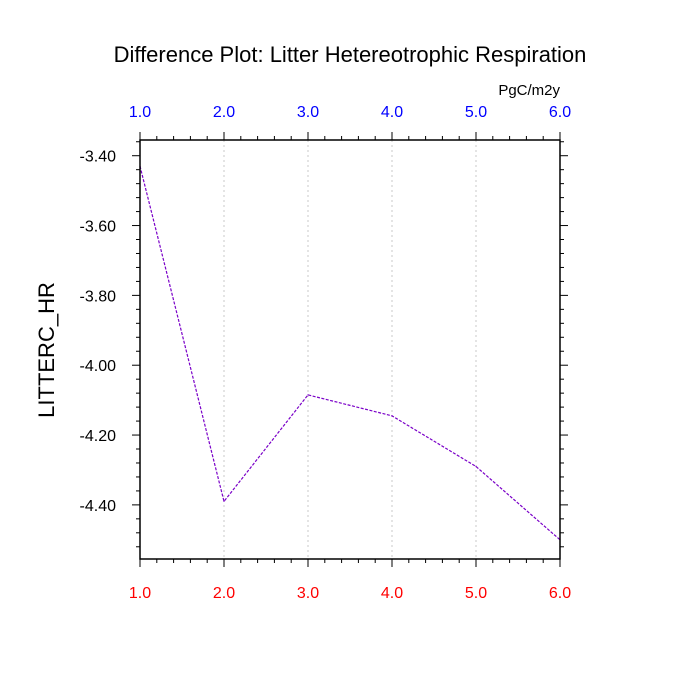 The image size is (700, 700). I want to click on x-tick-label-bottom: 5.0, so click(476, 593).